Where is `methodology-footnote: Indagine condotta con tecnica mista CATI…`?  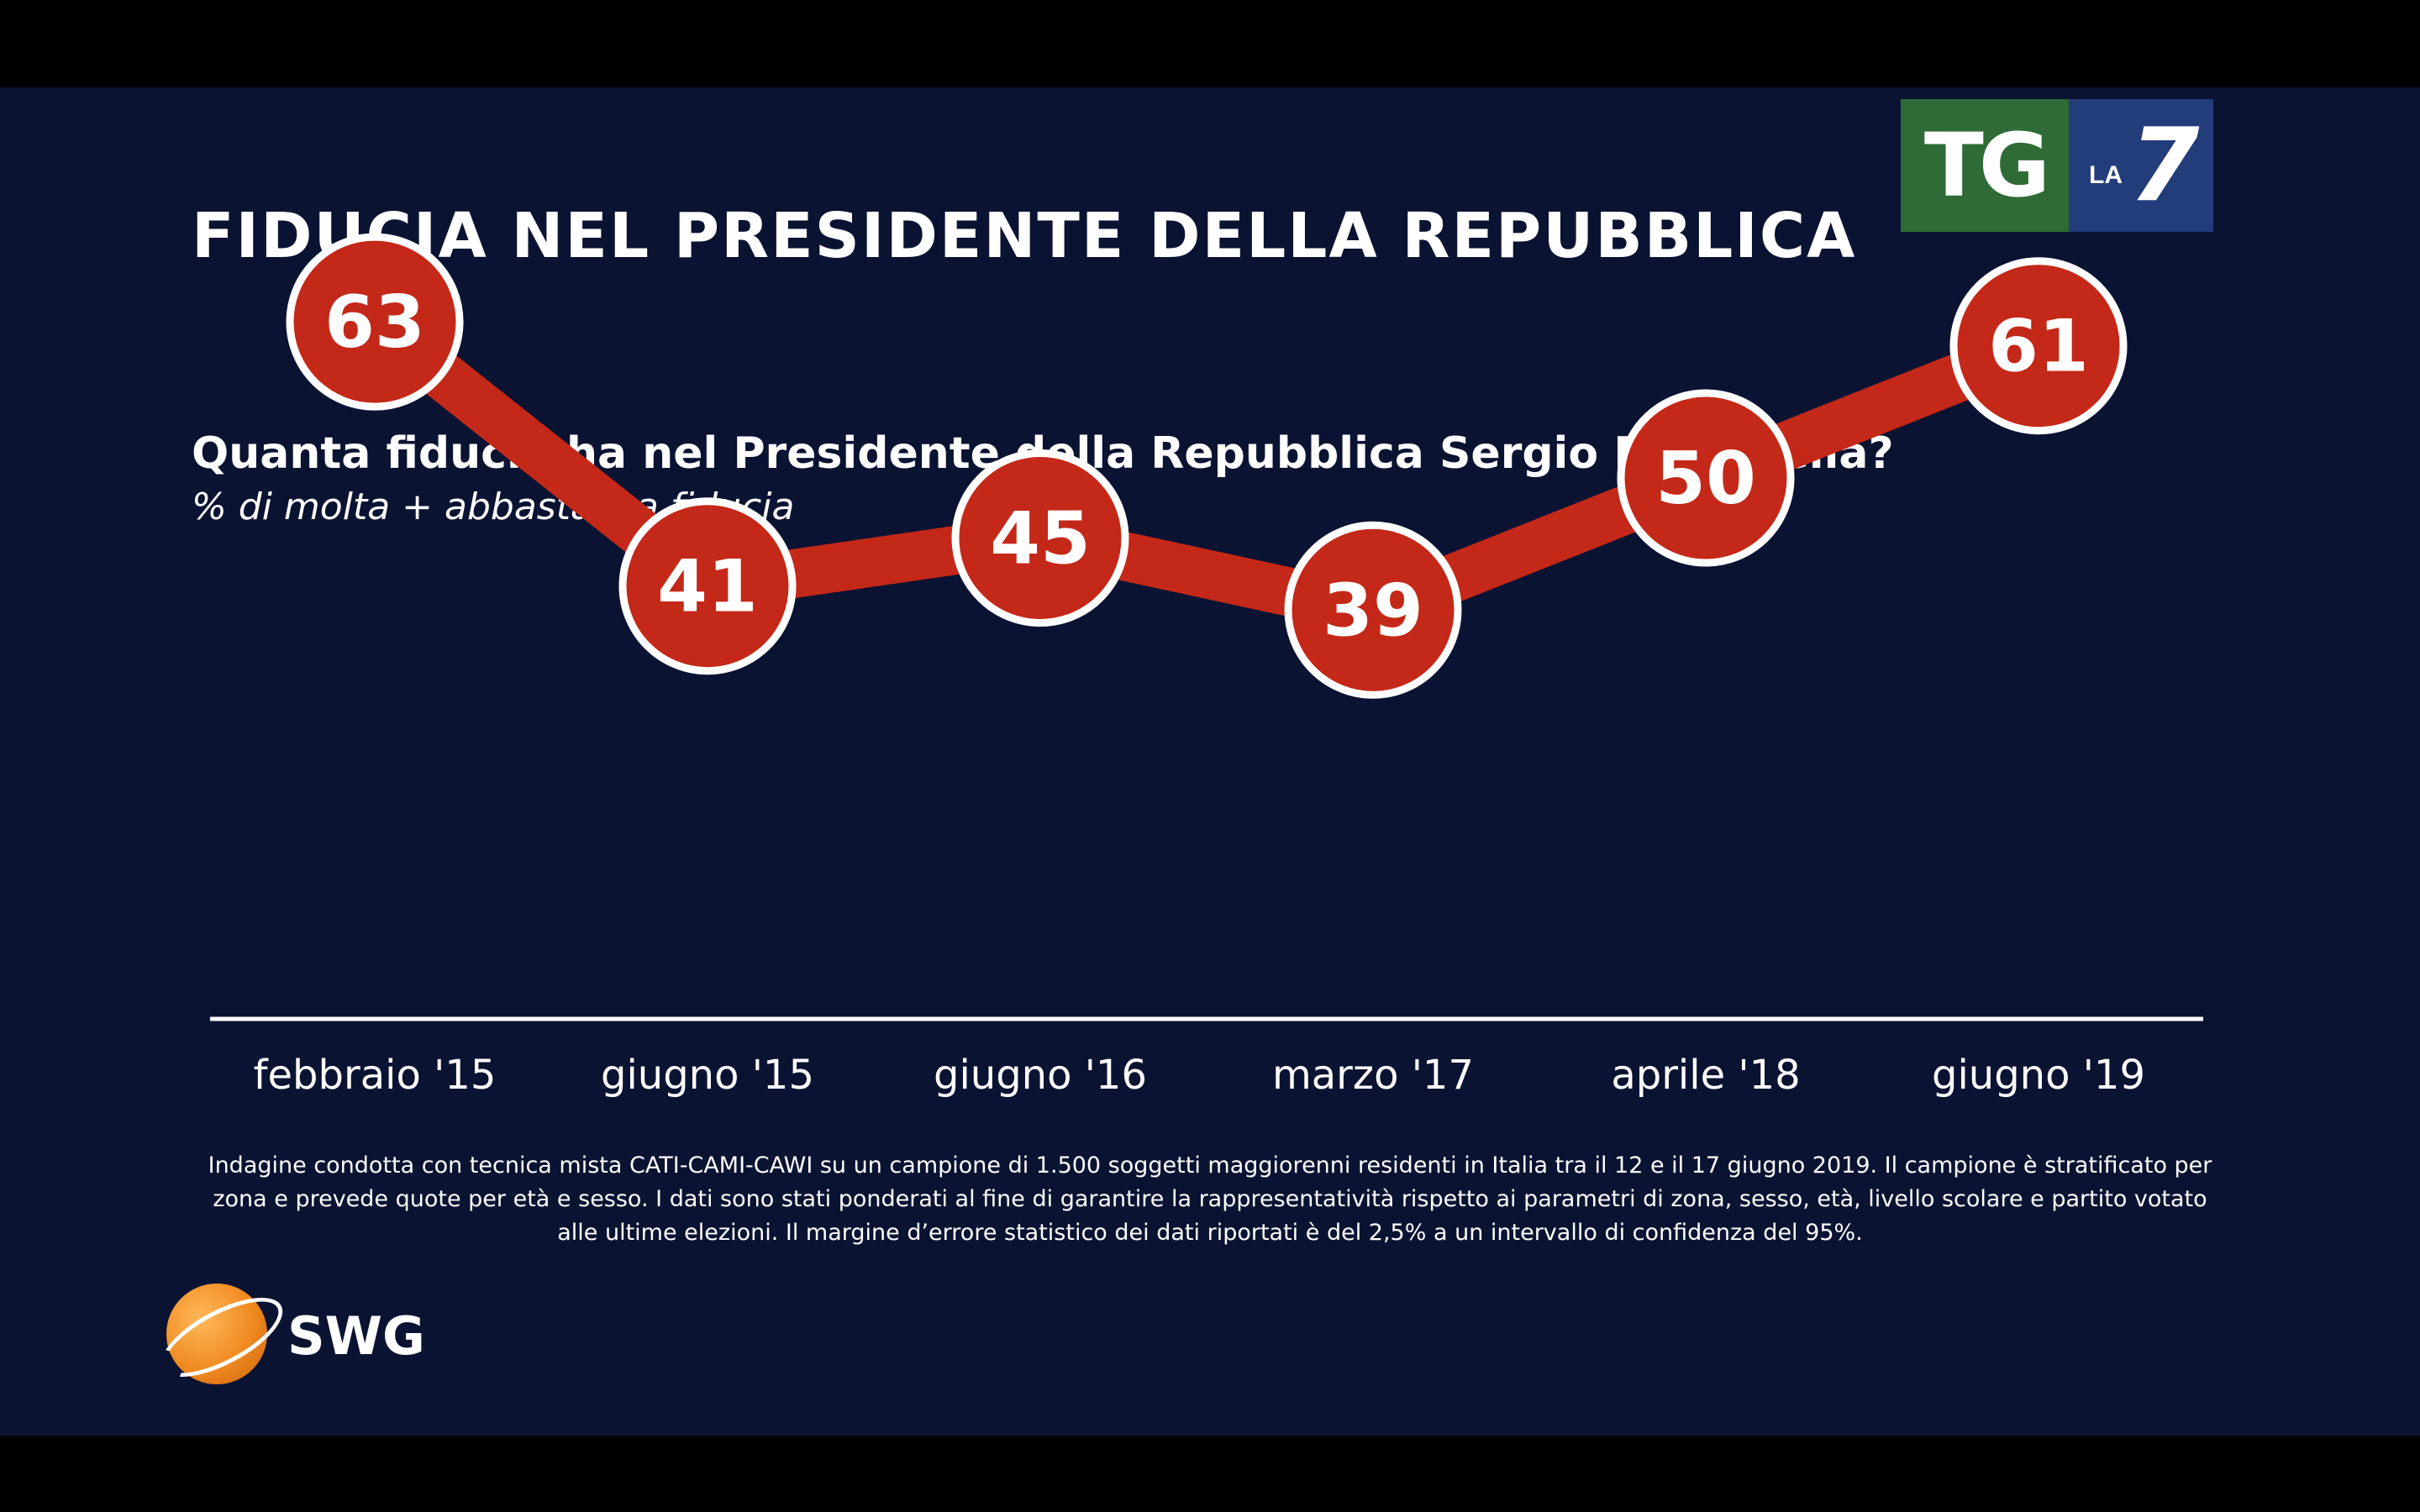 methodology-footnote: Indagine condotta con tecnica mista CATI… is located at coordinates (1210, 1199).